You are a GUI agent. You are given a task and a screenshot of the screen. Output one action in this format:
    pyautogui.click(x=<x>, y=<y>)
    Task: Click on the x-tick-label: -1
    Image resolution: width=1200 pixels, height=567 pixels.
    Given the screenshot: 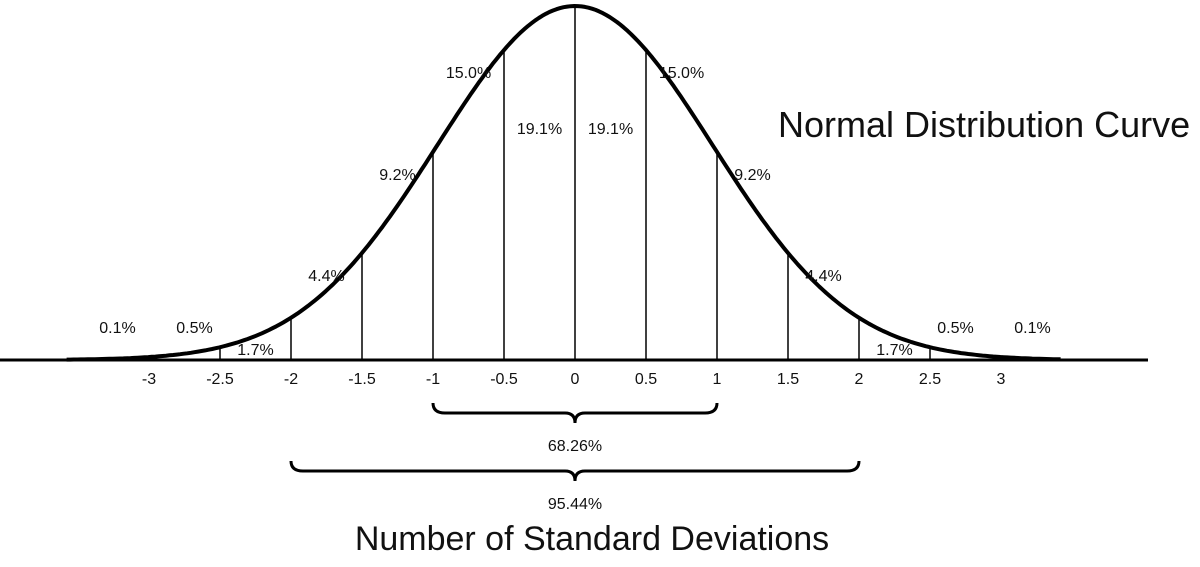 What is the action you would take?
    pyautogui.click(x=433, y=379)
    